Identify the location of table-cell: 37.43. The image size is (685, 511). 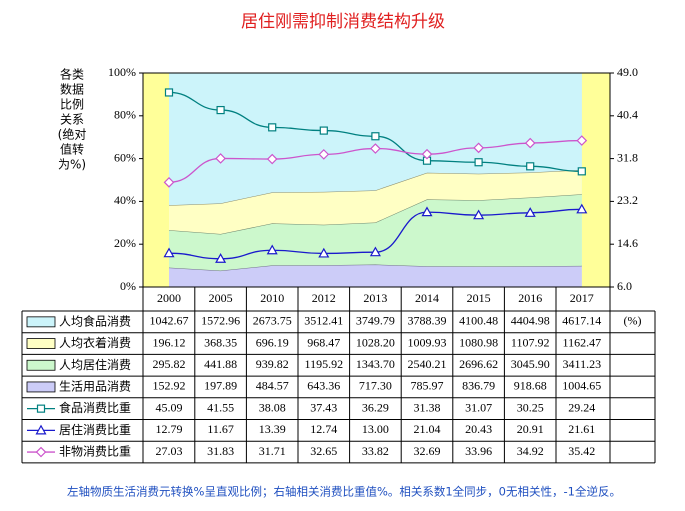
(323, 407).